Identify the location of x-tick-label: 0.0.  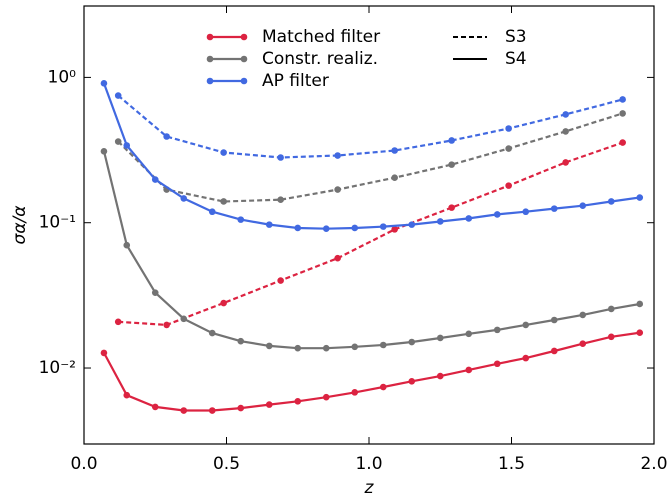
(83, 464).